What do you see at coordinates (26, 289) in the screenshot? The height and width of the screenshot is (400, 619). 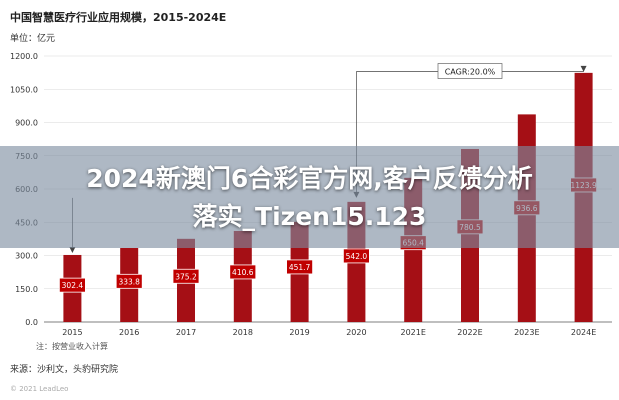 I see `y-tick-label: 150.0` at bounding box center [26, 289].